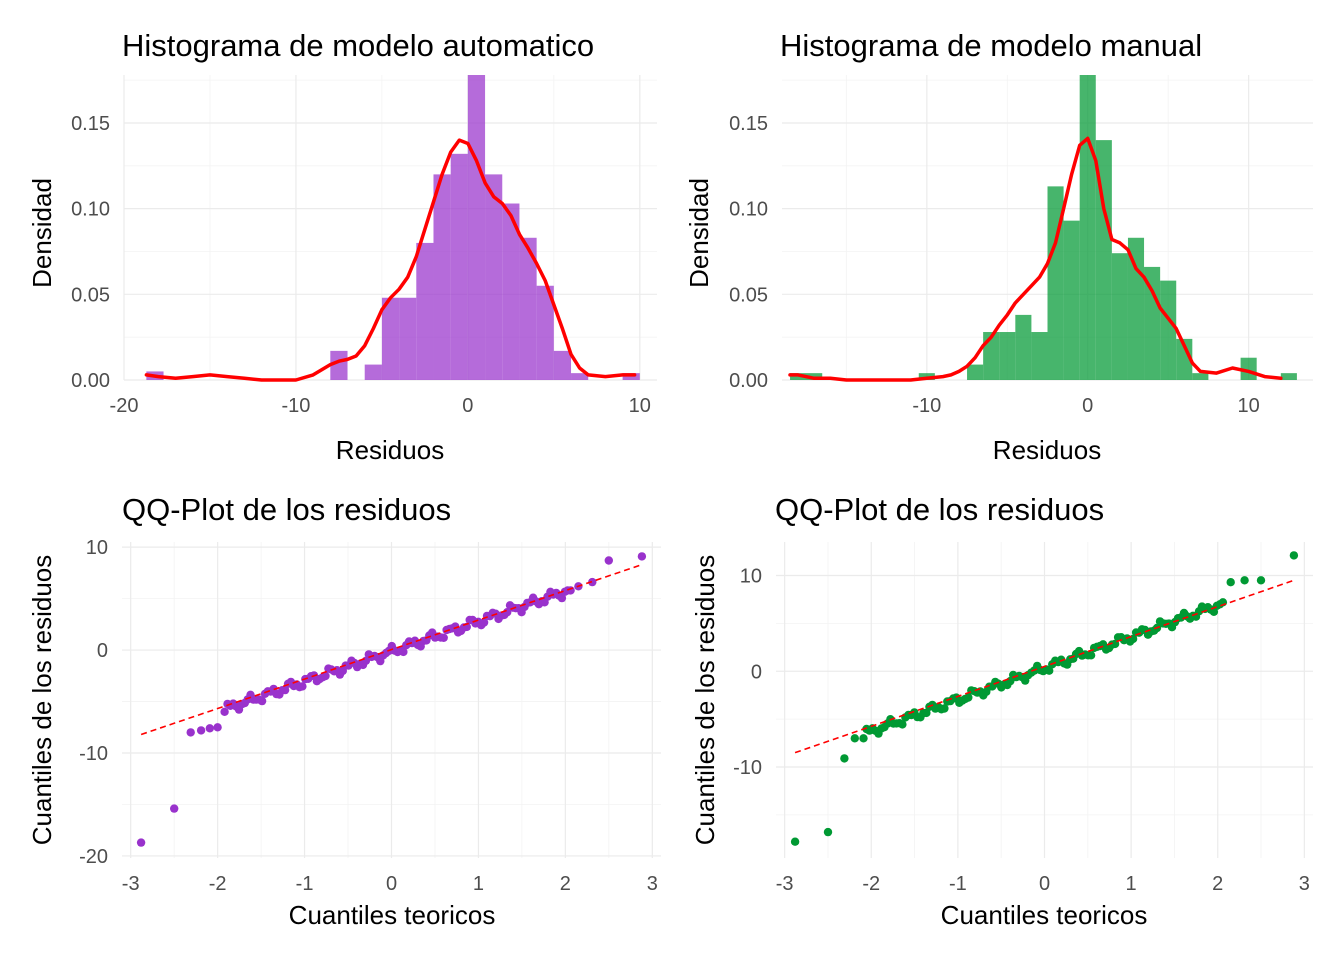  Describe the element at coordinates (391, 649) in the screenshot. I see `reference-line` at that location.